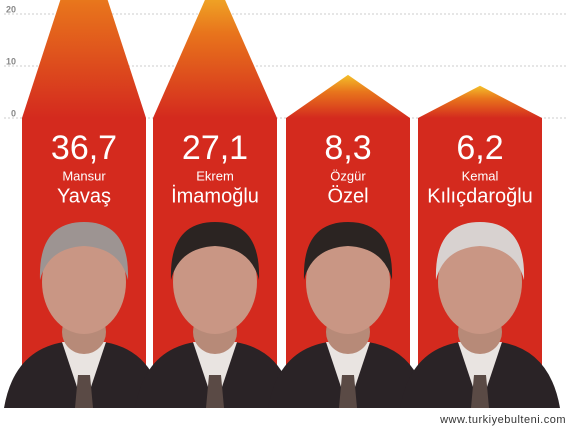 The height and width of the screenshot is (437, 583). What do you see at coordinates (215, 195) in the screenshot?
I see `last-name: İmamoğlu` at bounding box center [215, 195].